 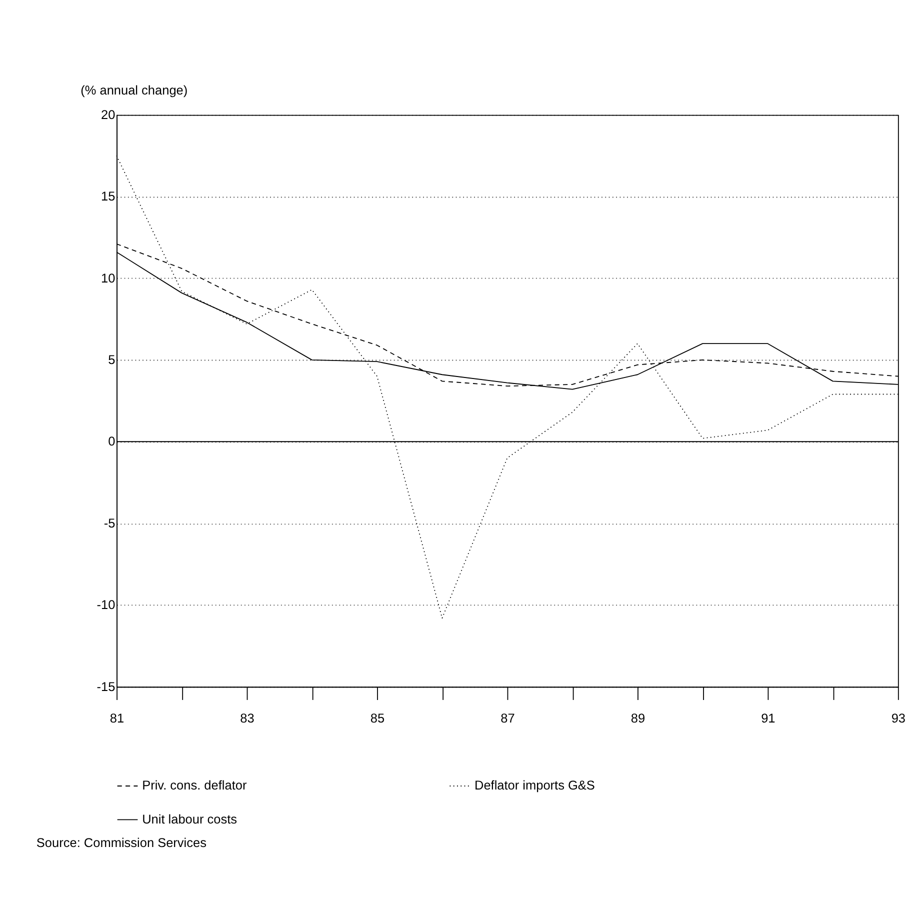 I want to click on source-note: Source: Commission Services, so click(x=121, y=842).